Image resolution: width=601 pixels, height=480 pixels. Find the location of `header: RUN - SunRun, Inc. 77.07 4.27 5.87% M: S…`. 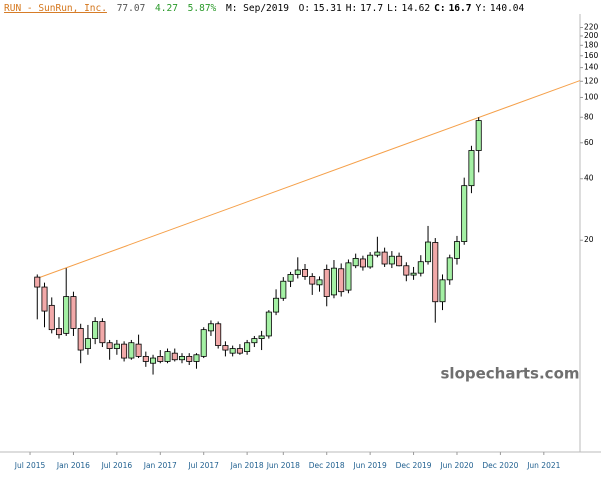

header: RUN - SunRun, Inc. 77.07 4.27 5.87% M: S… is located at coordinates (264, 8).